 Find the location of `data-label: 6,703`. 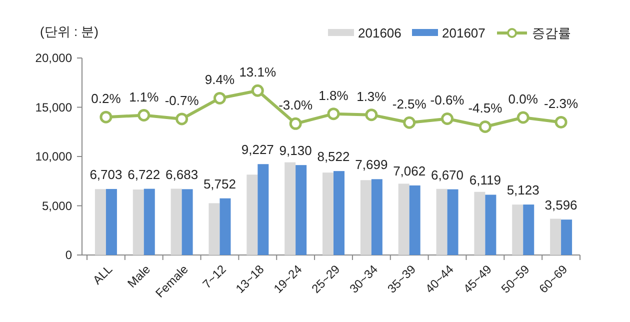

data-label: 6,703 is located at coordinates (106, 174).